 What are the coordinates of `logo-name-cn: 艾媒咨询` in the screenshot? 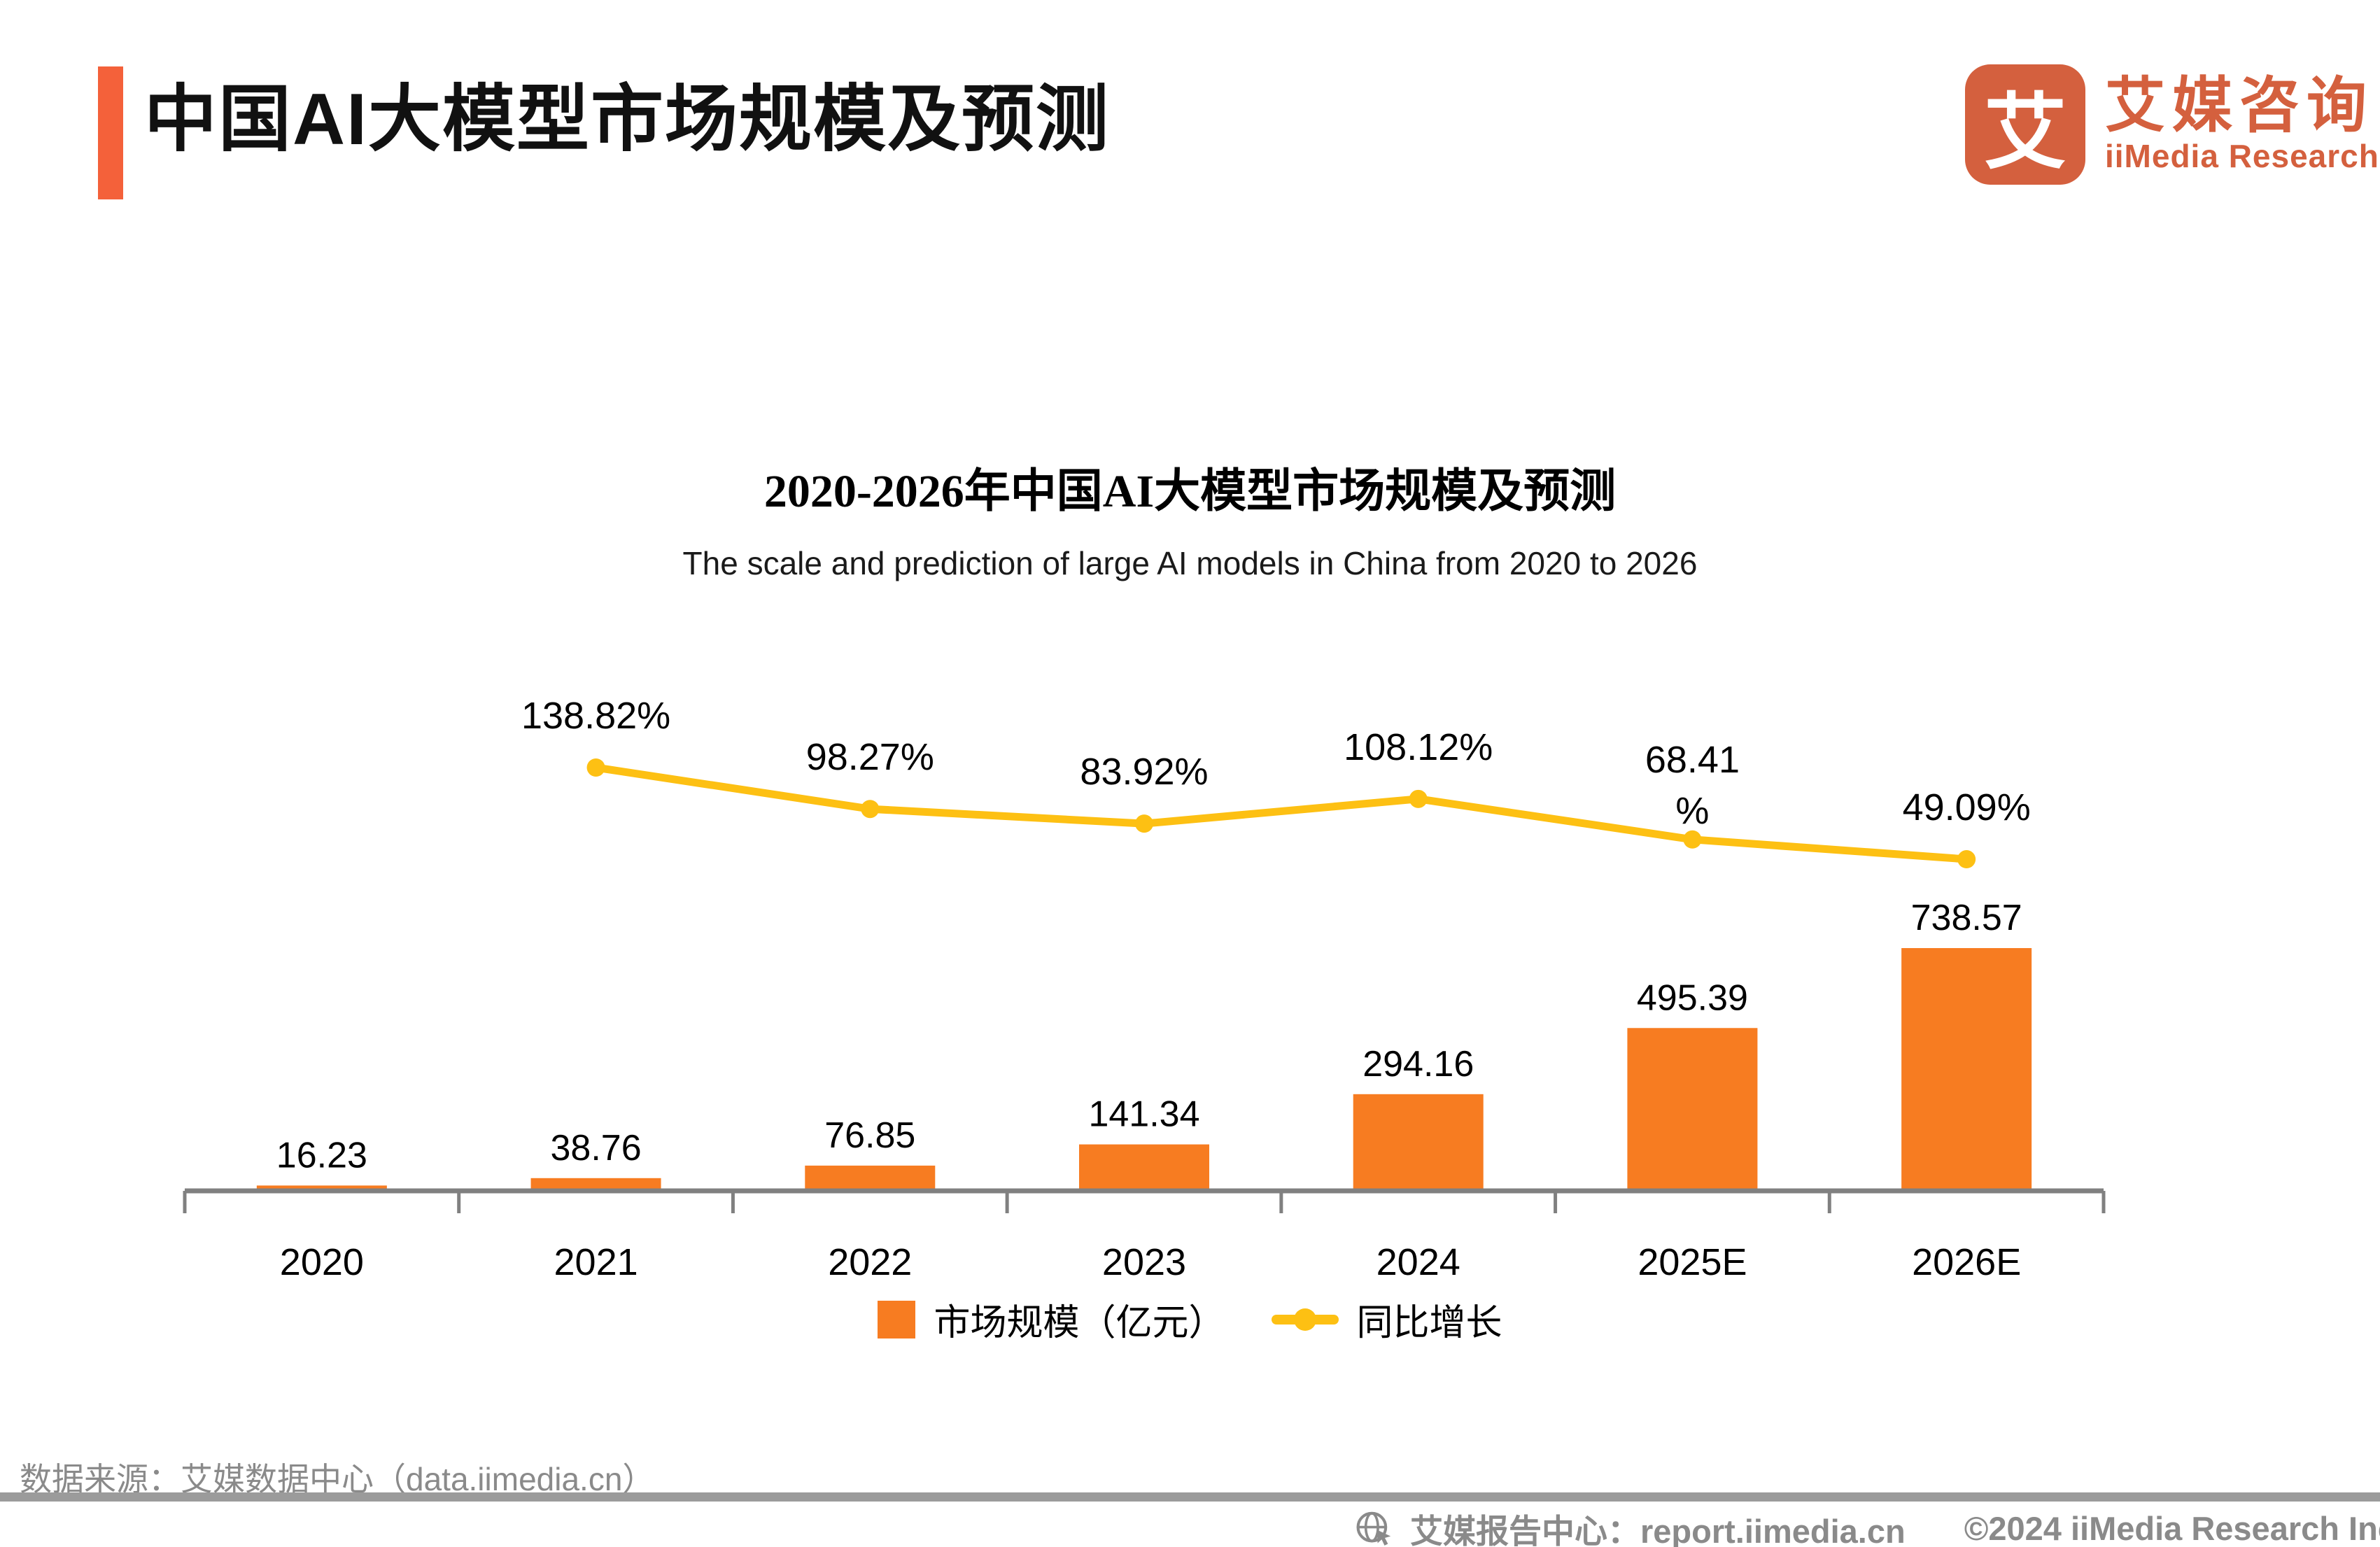 It's located at (2239, 106).